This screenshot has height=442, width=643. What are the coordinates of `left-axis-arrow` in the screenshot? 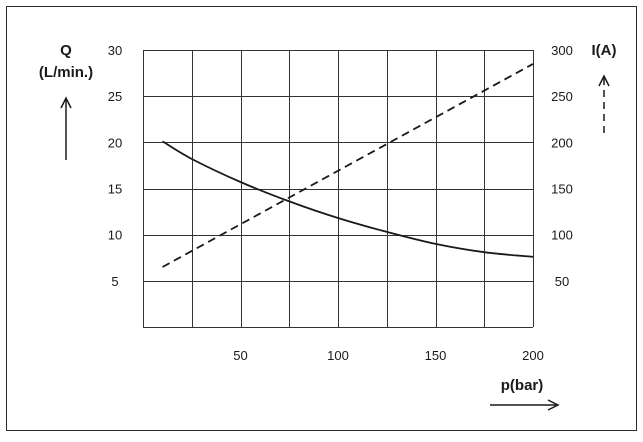 It's located at (66, 128).